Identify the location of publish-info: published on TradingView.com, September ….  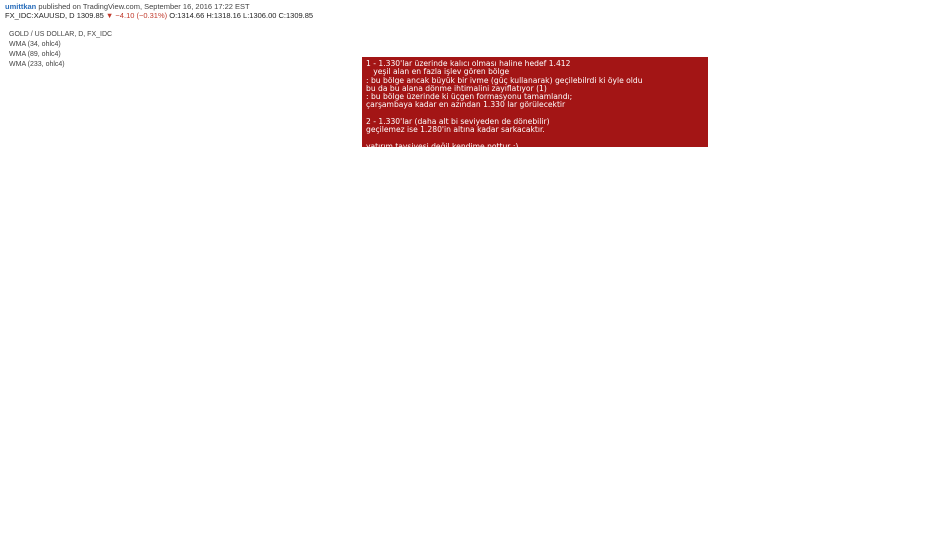
(144, 6).